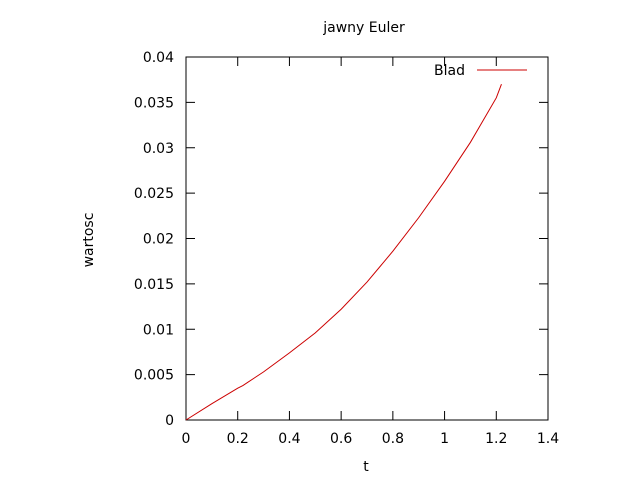  I want to click on y-tick-label: 0.02, so click(158, 240).